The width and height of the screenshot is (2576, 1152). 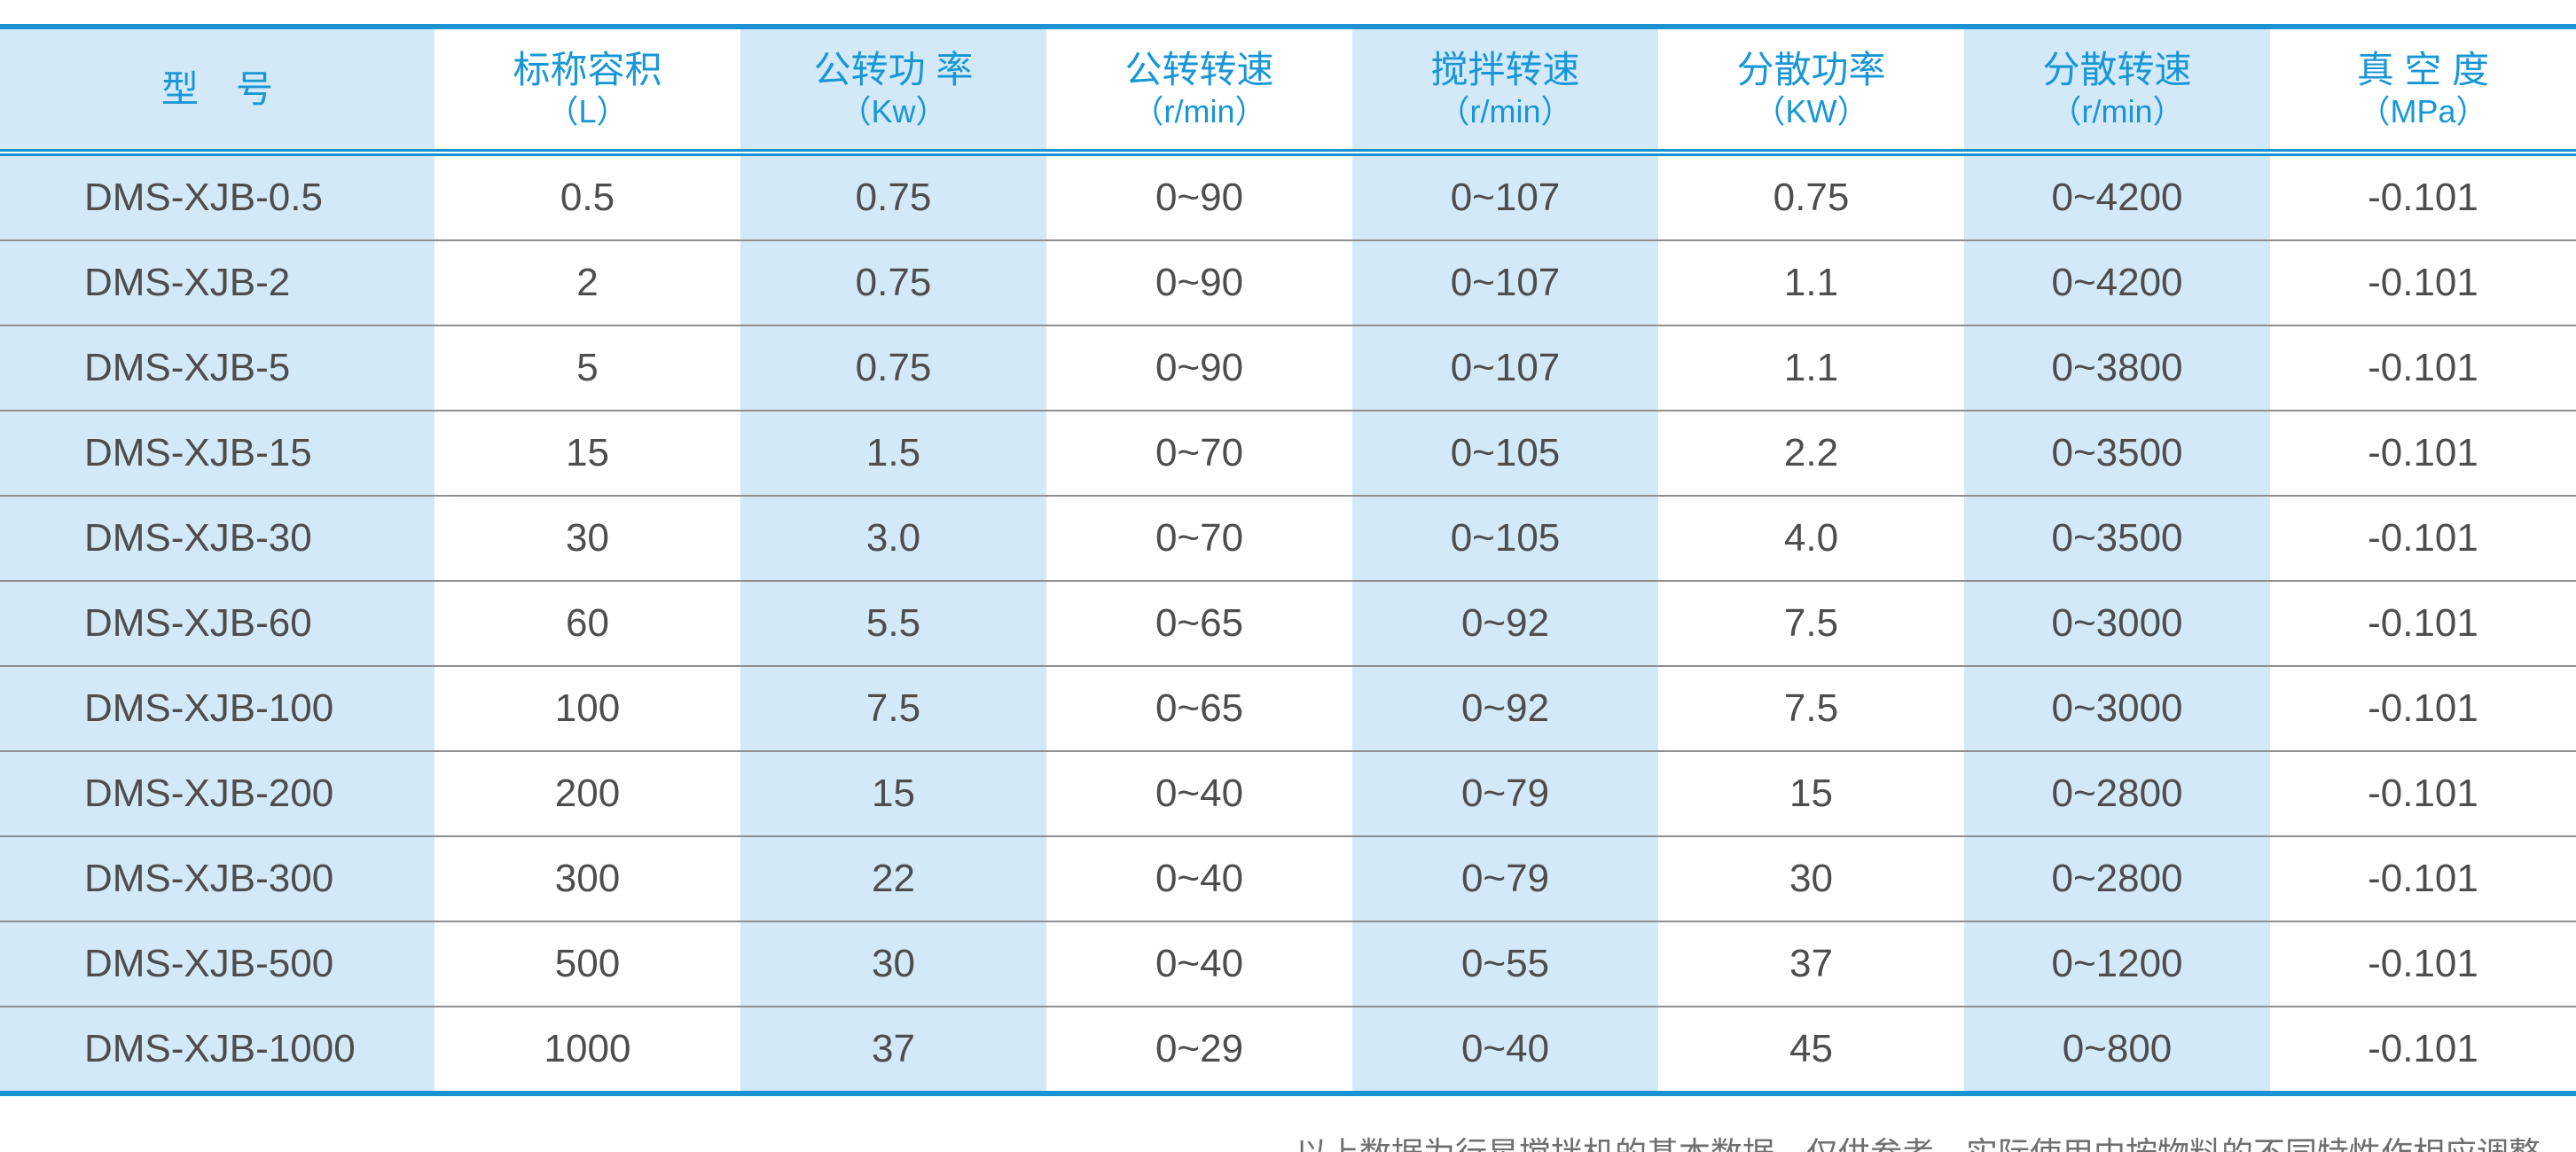 What do you see at coordinates (217, 624) in the screenshot?
I see `model-cell: DMS-XJB-60` at bounding box center [217, 624].